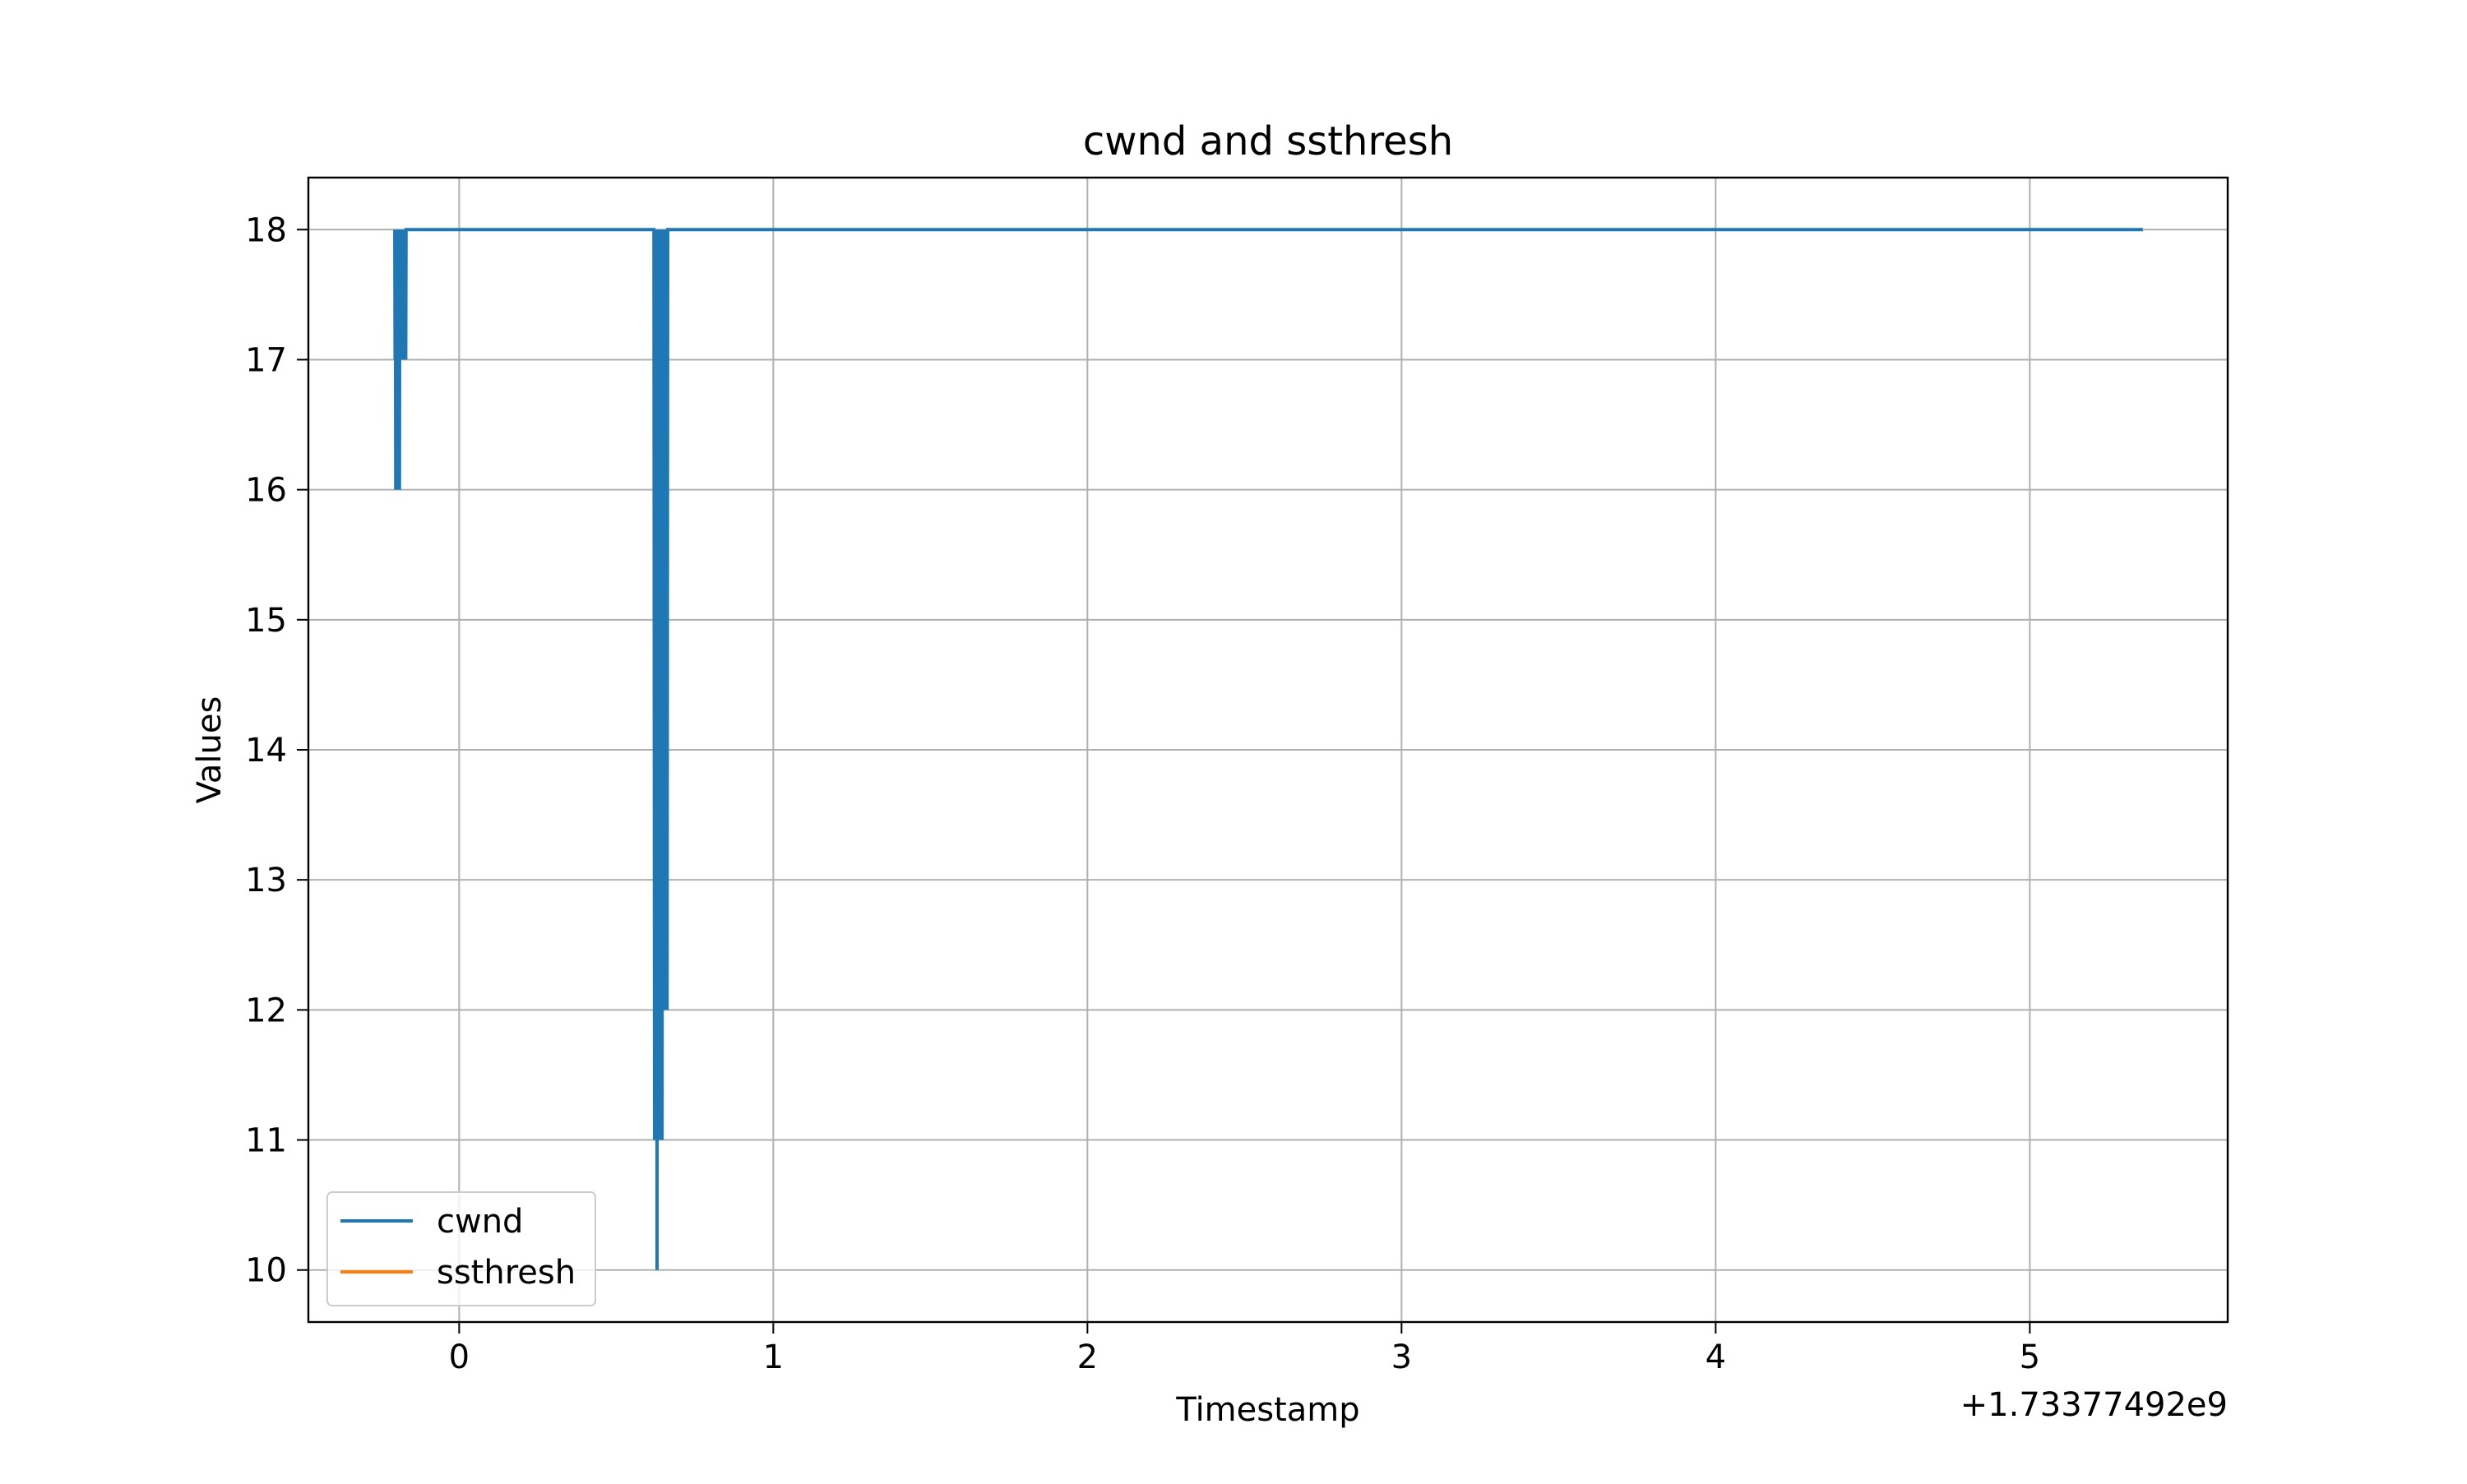 The image size is (2467, 1484). I want to click on legend-label-cwnd: cwnd, so click(480, 1222).